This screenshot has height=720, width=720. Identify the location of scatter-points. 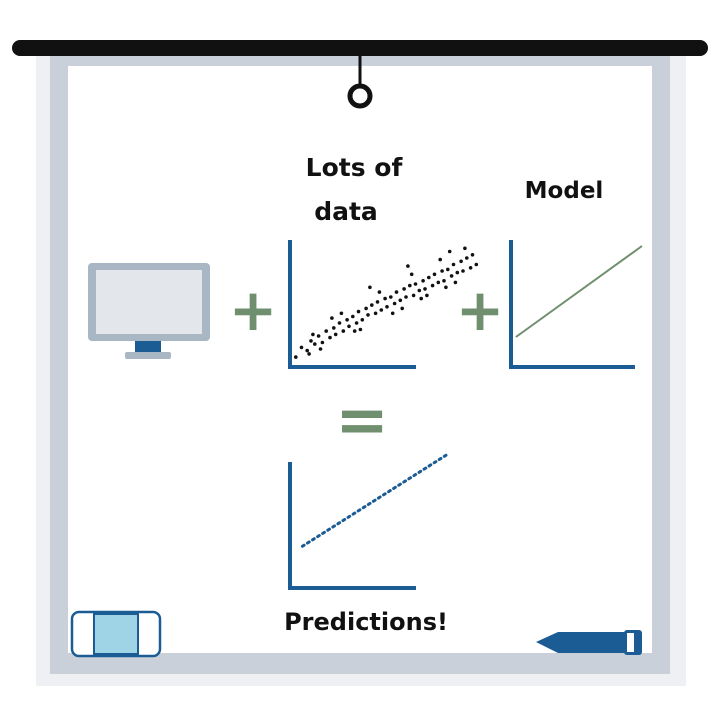
(386, 302).